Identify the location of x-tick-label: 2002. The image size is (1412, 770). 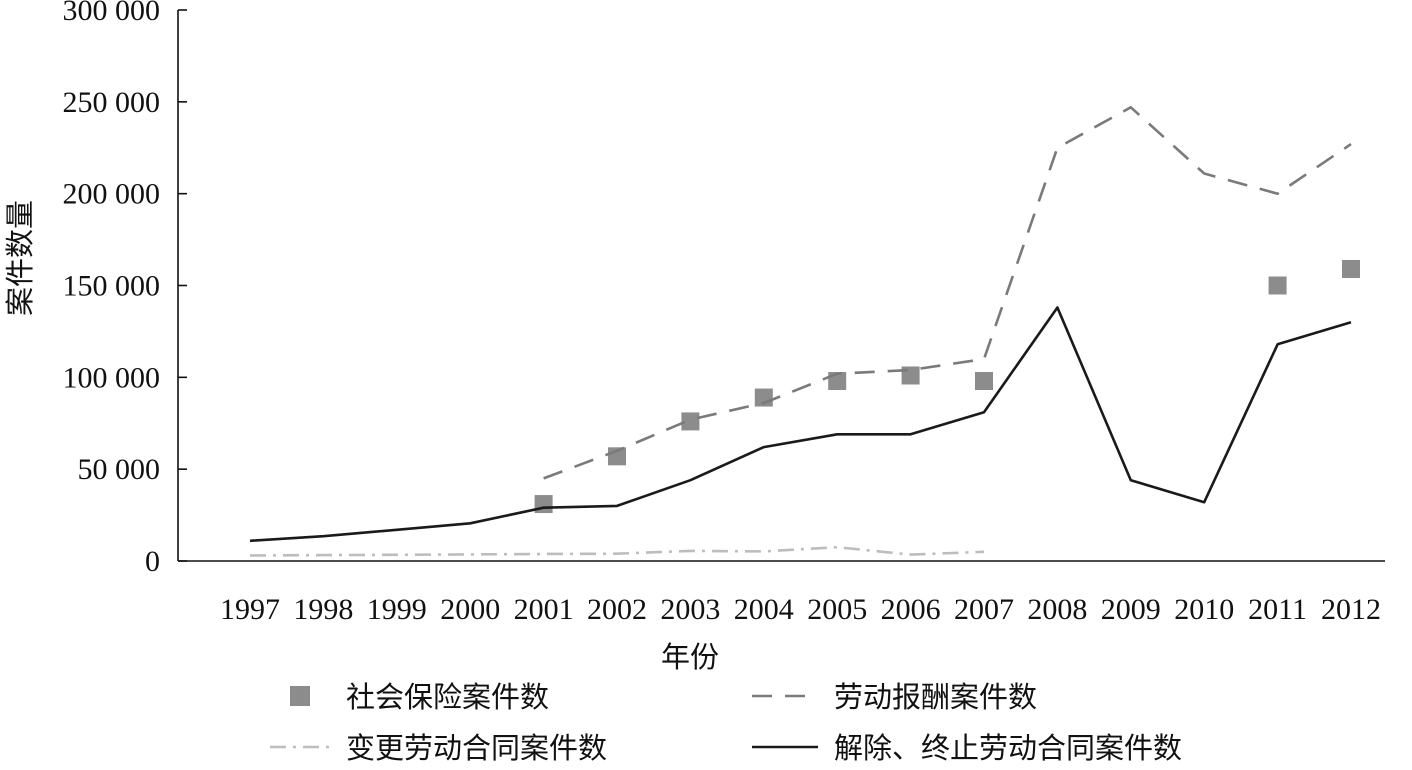
(617, 609).